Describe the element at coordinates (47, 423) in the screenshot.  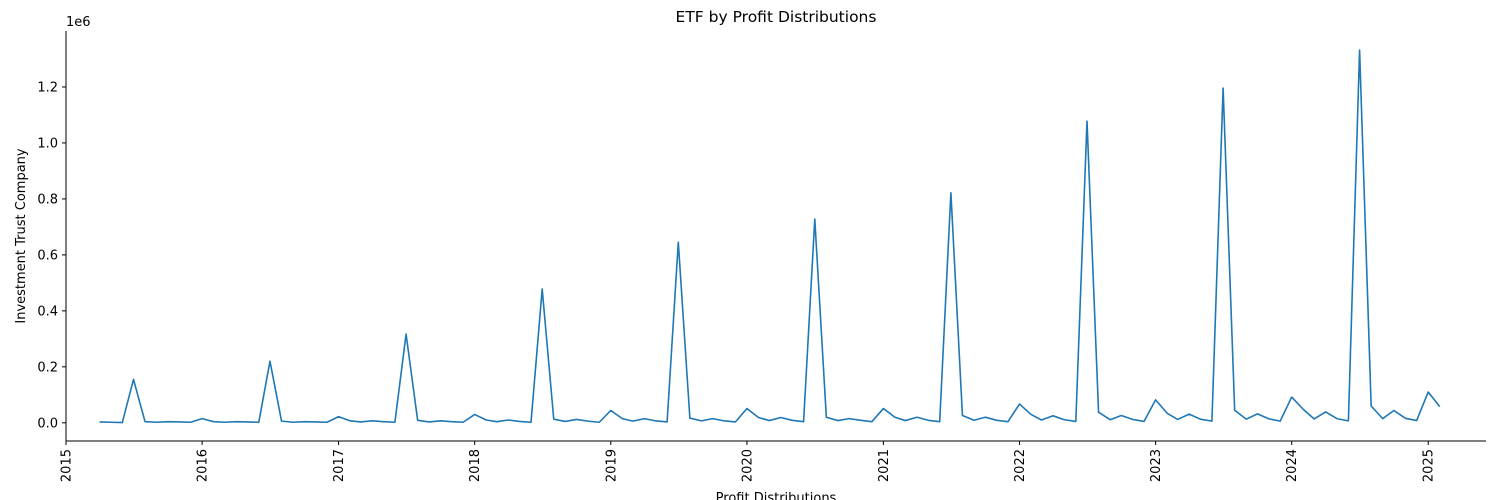
I see `y-tick-label: 0.0` at that location.